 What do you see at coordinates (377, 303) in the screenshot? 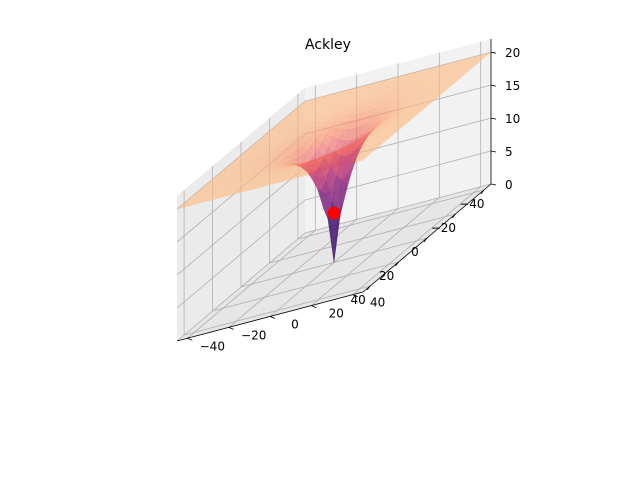
I see `y-tick-label-4: 40` at bounding box center [377, 303].